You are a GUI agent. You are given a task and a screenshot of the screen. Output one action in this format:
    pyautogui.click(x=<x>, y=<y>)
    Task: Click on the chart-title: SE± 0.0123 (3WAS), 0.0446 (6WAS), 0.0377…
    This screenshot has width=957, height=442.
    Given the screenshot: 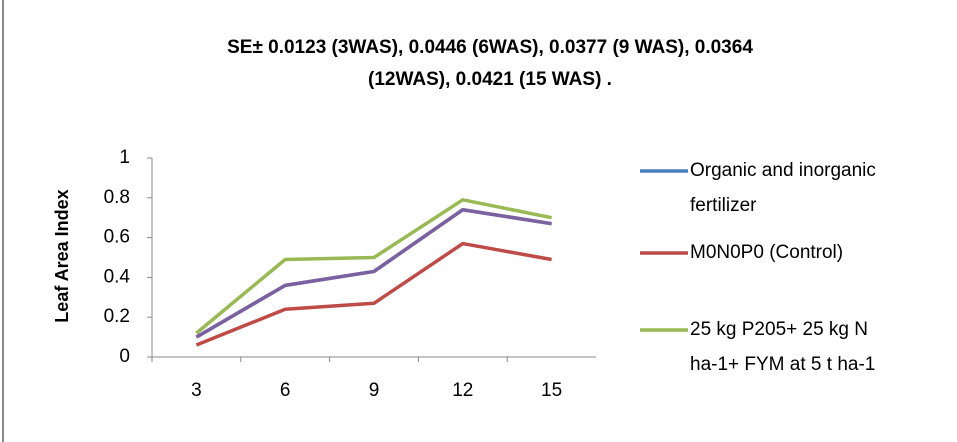 What is the action you would take?
    pyautogui.click(x=490, y=47)
    